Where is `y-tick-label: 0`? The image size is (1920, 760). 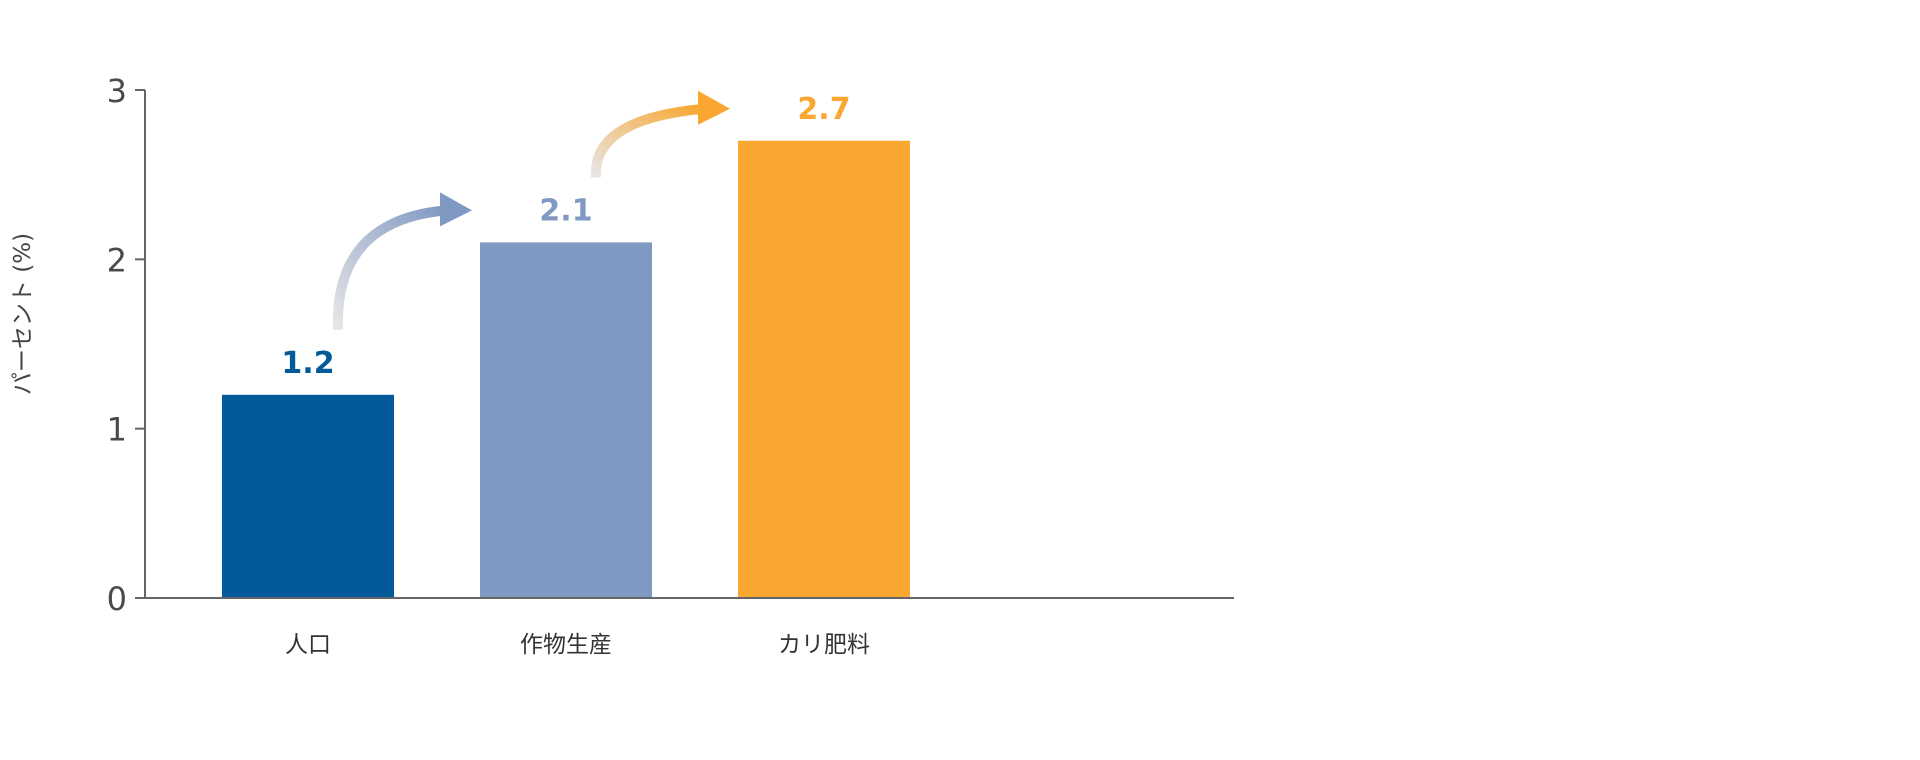
y-tick-label: 0 is located at coordinates (117, 599).